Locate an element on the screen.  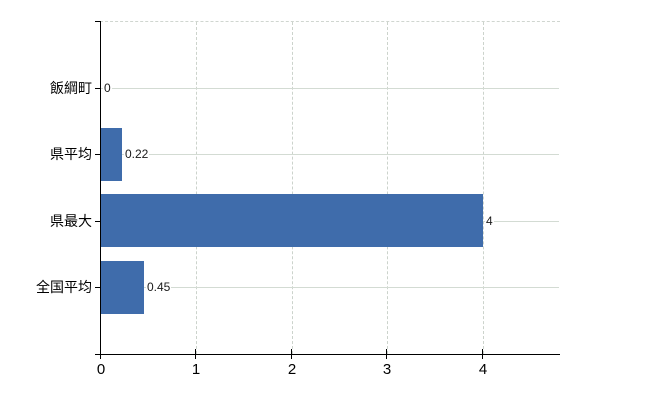
y-axis-line is located at coordinates (100, 187).